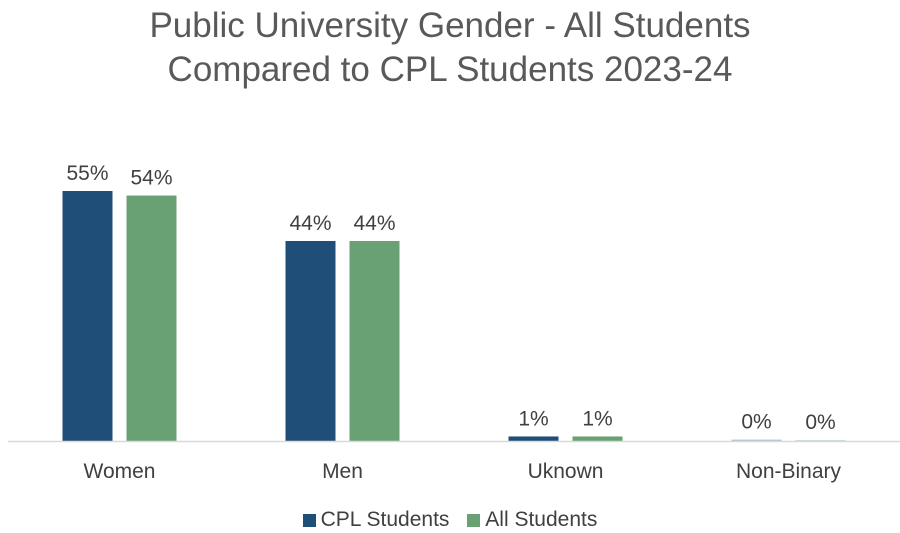 This screenshot has width=900, height=533. I want to click on bar-cpl-women, so click(87, 316).